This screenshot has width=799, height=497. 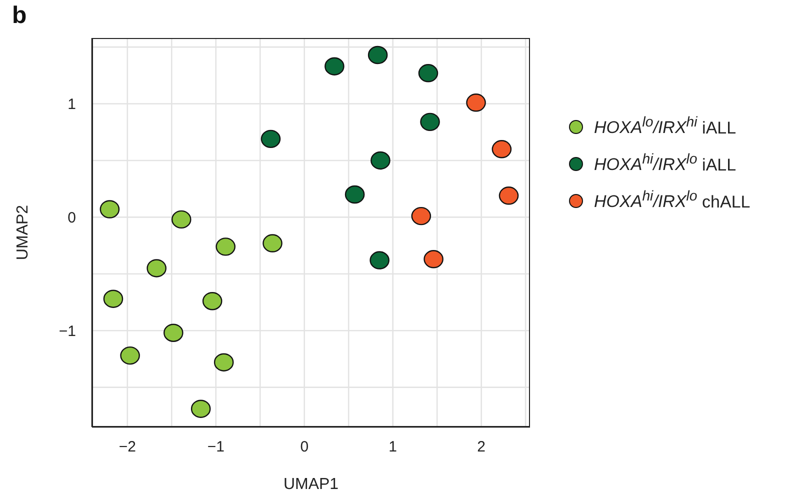 What do you see at coordinates (311, 484) in the screenshot?
I see `x-axis-title: UMAP1` at bounding box center [311, 484].